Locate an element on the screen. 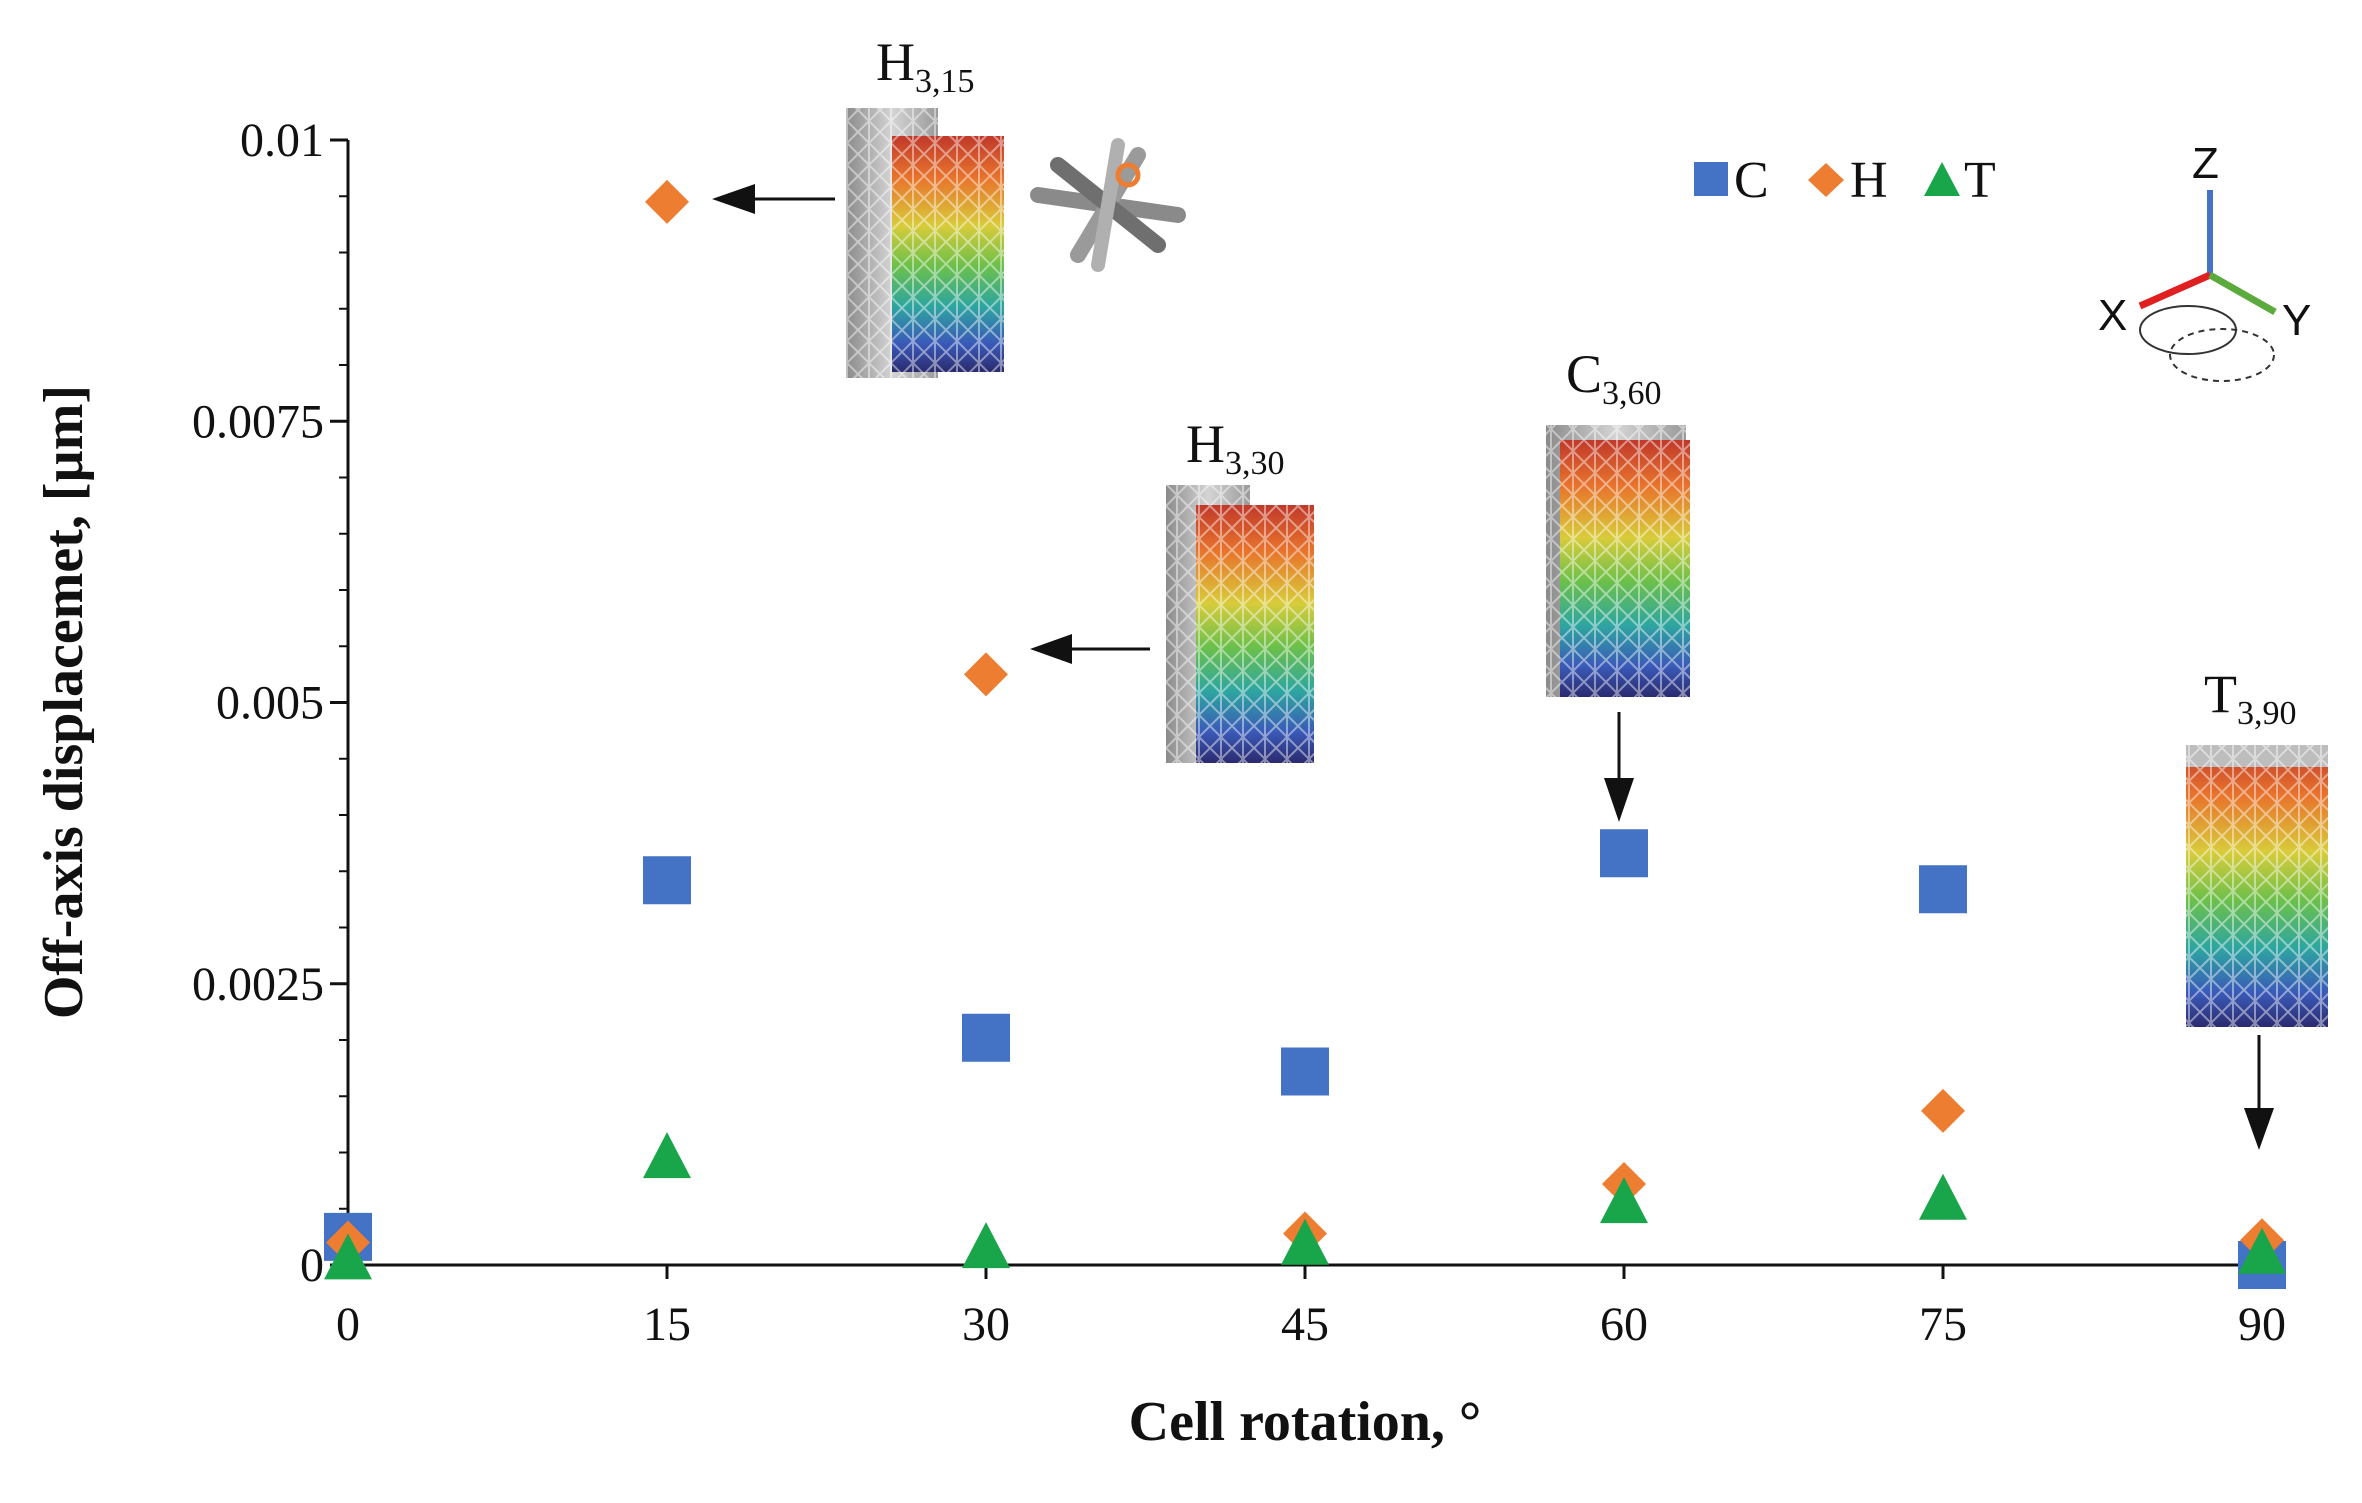 The image size is (2362, 1503). y-tick-label: 0 is located at coordinates (312, 1265).